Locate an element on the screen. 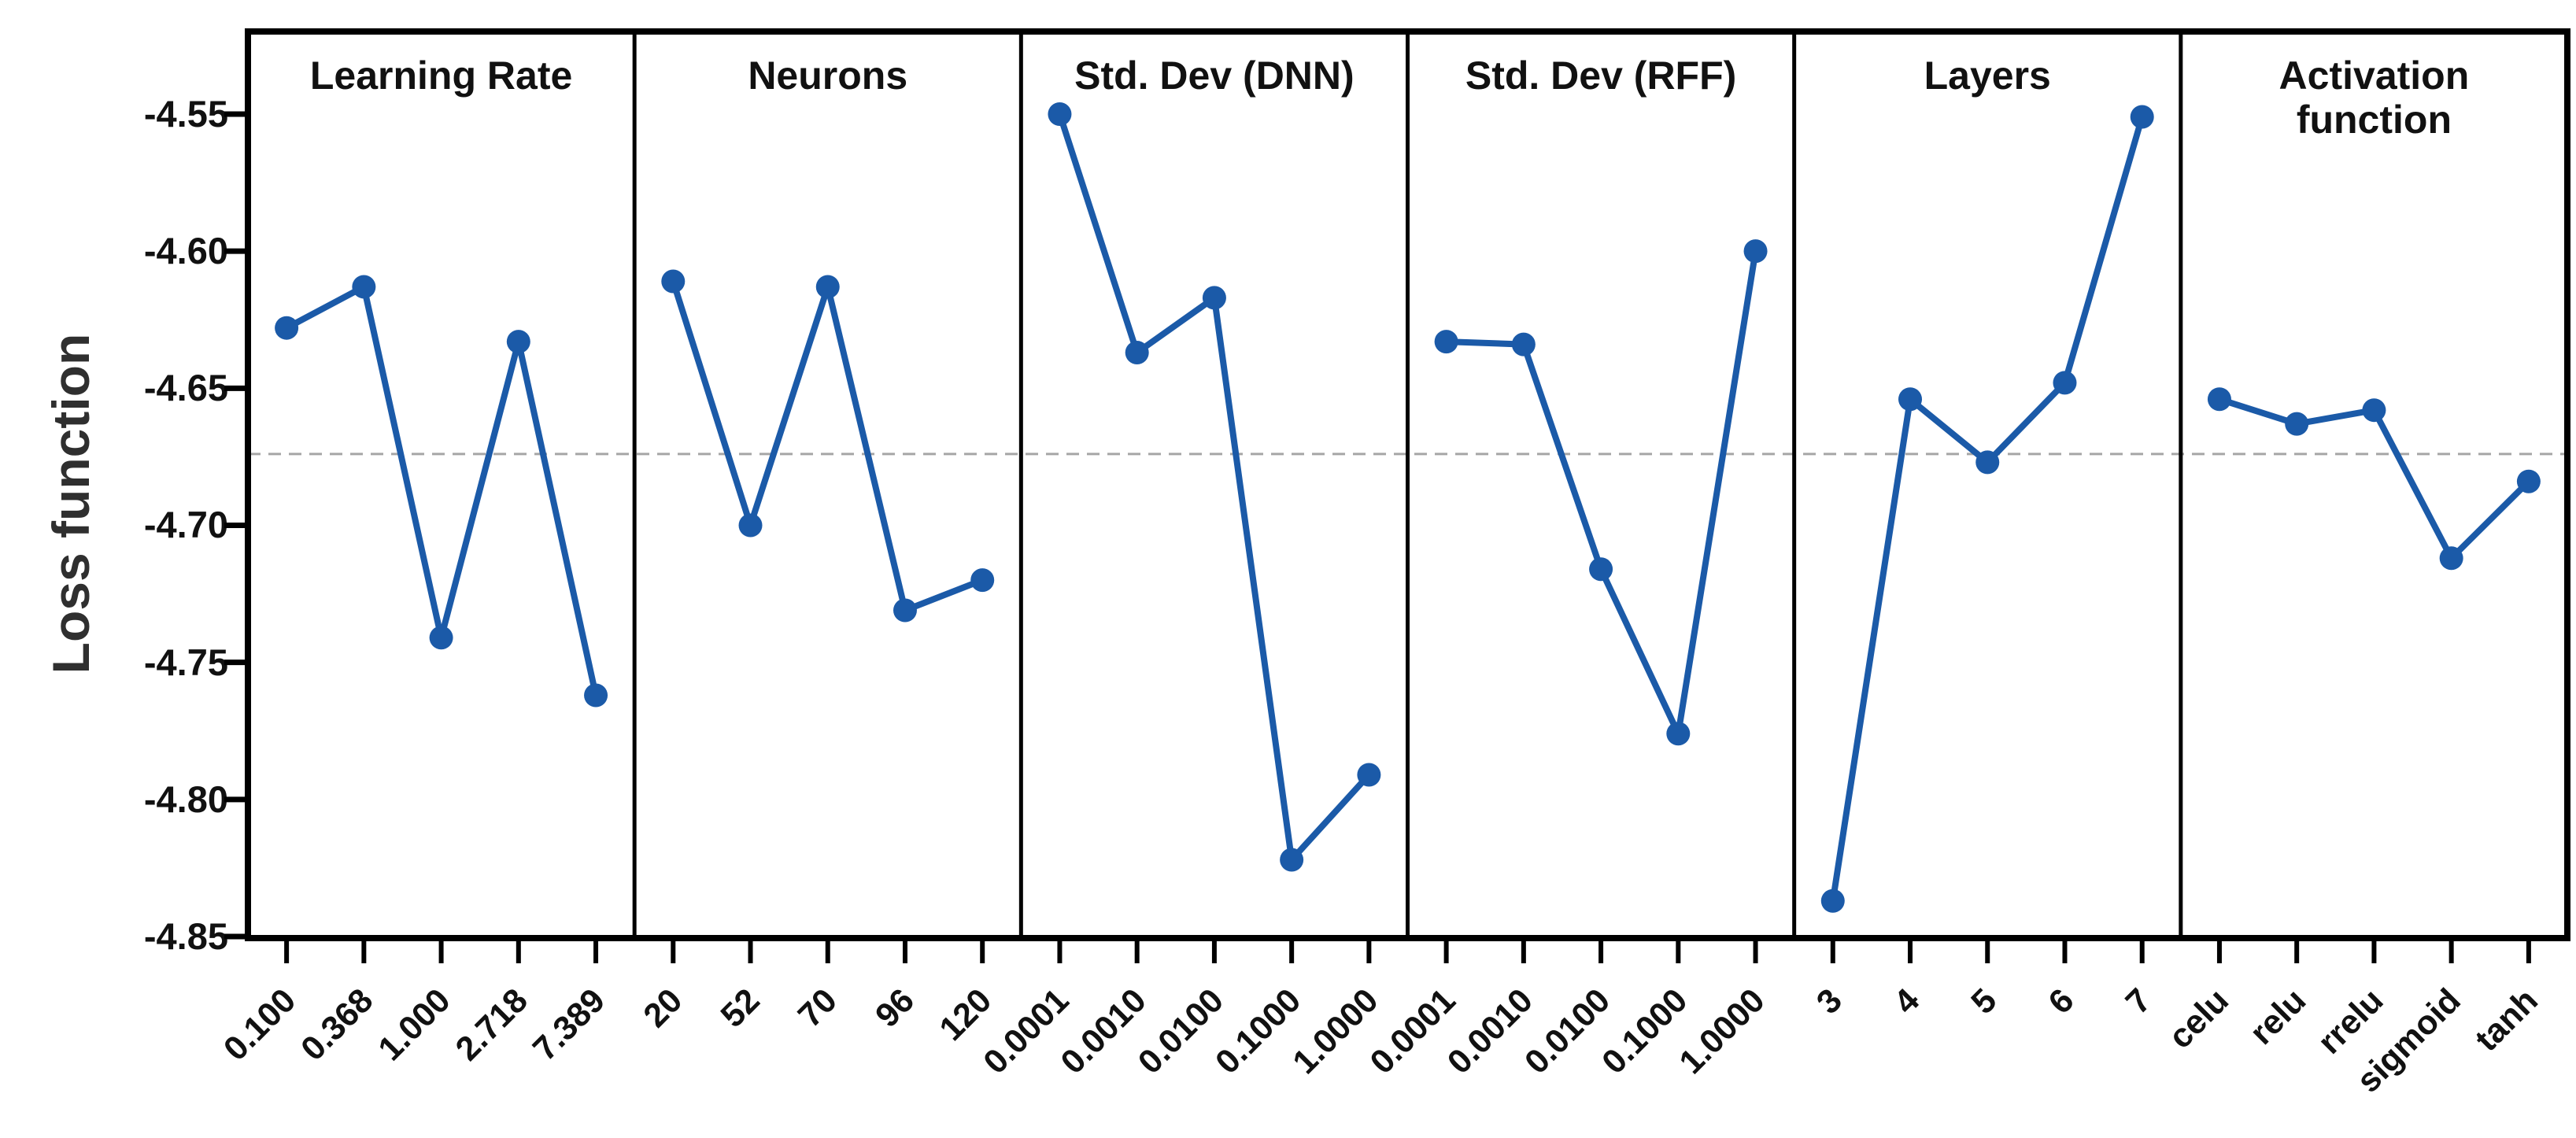 The height and width of the screenshot is (1138, 2576). x-tick-label: celu is located at coordinates (2198, 1018).